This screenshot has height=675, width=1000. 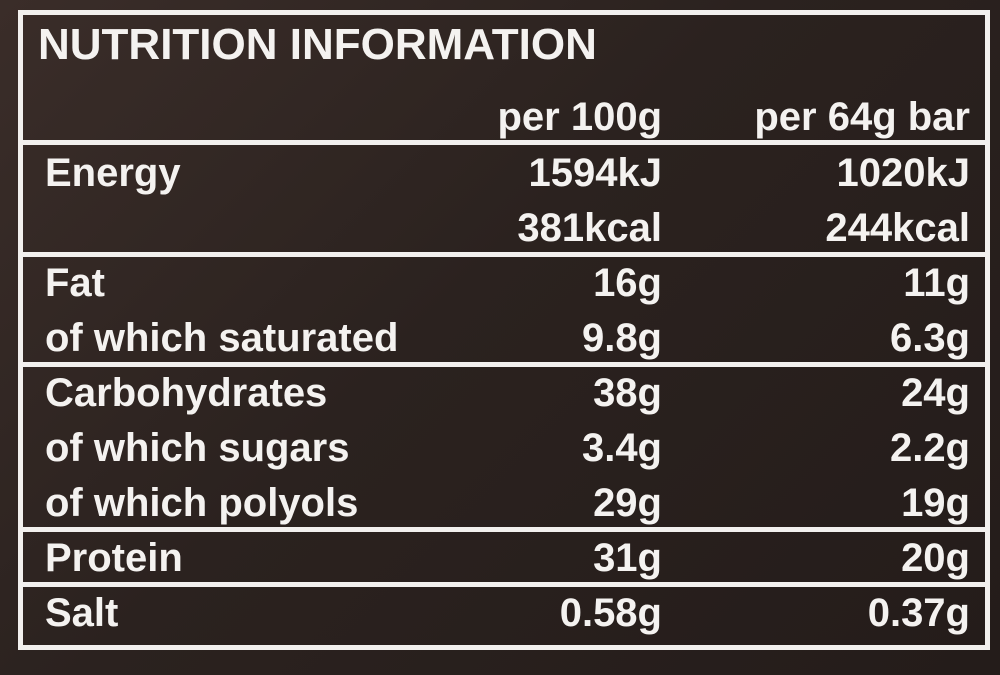 I want to click on nutrient-value: 2.2g, so click(x=929, y=448).